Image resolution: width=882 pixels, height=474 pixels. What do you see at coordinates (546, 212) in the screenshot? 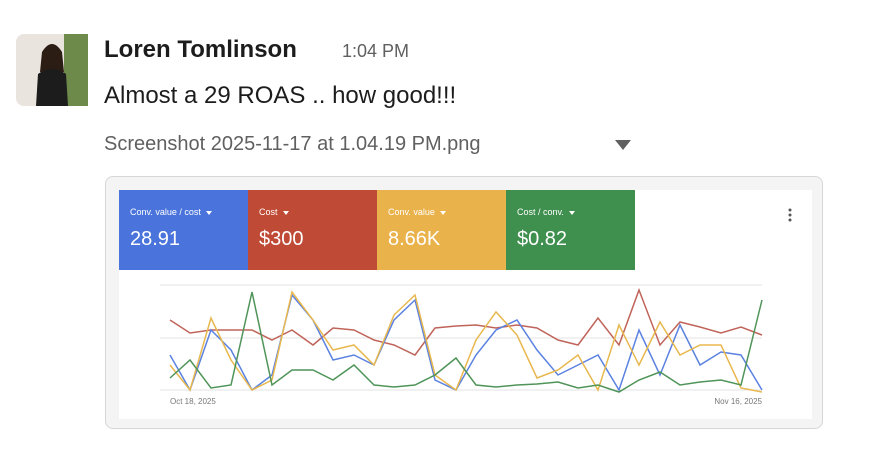
I see `metric-label: Cost / conv.` at bounding box center [546, 212].